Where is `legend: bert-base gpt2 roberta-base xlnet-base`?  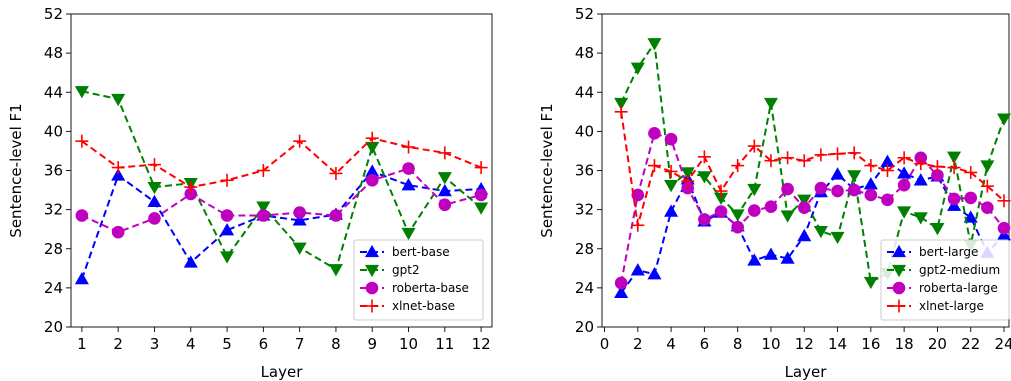 legend: bert-base gpt2 roberta-base xlnet-base is located at coordinates (418, 280).